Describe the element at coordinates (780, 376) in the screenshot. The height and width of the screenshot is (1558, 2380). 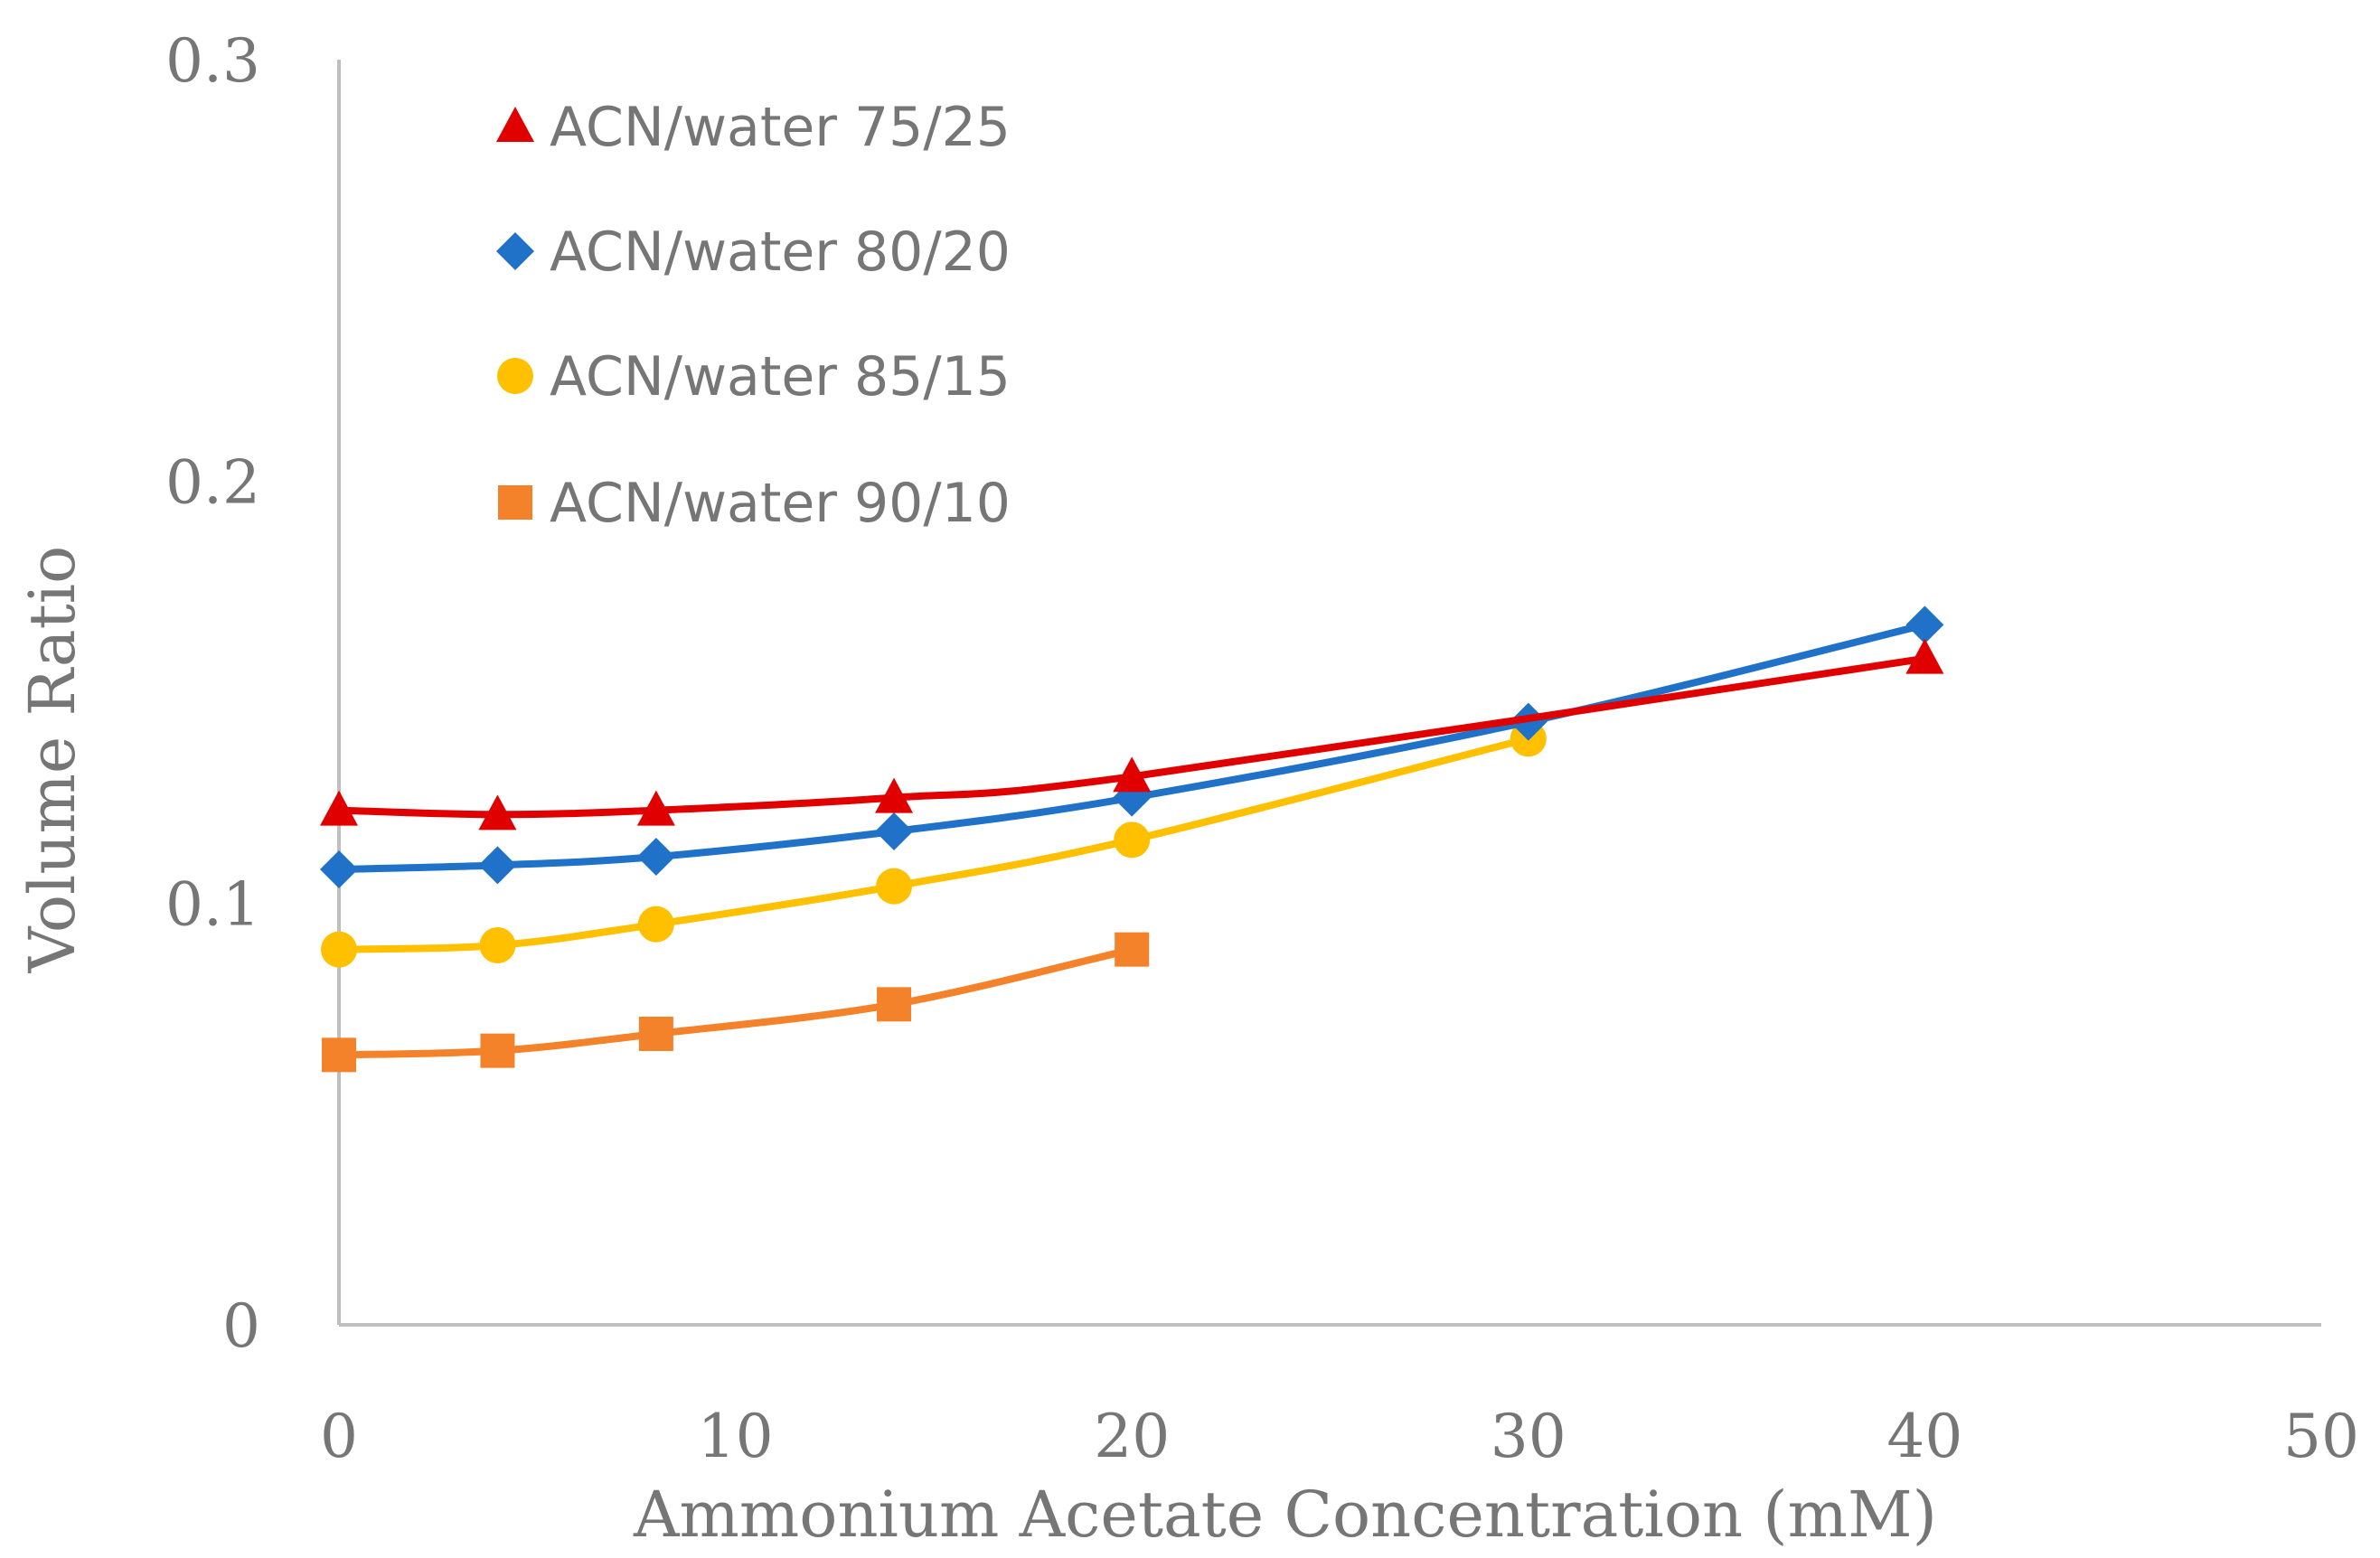
I see `legend-label: ACN/water 85/15` at that location.